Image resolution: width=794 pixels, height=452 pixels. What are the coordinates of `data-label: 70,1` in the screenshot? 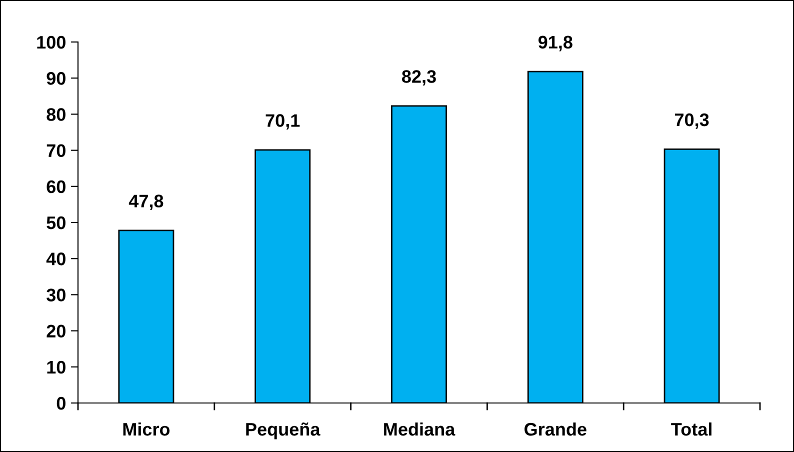 It's located at (283, 122).